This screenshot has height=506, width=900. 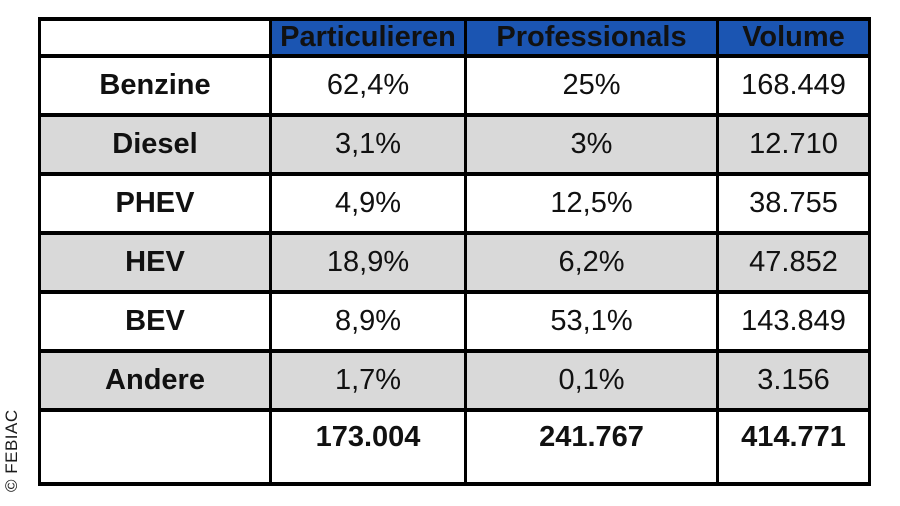 What do you see at coordinates (368, 381) in the screenshot?
I see `cell-particulieren: 1,7%` at bounding box center [368, 381].